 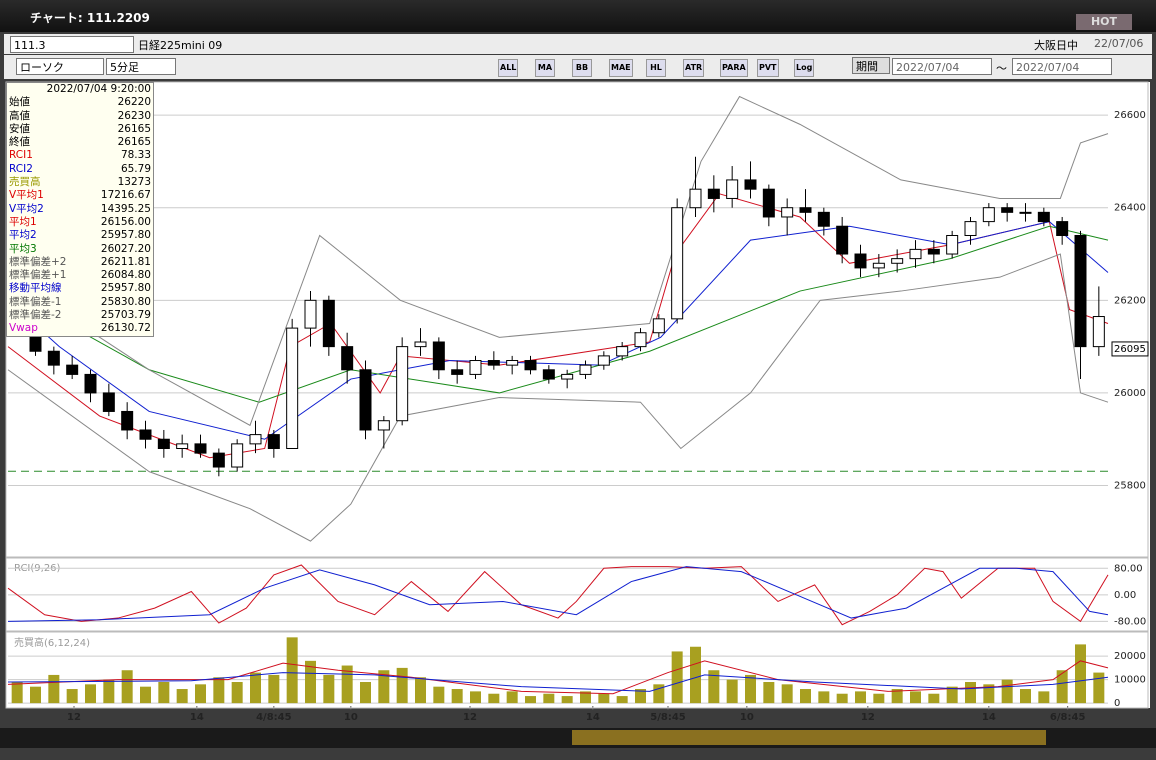 What do you see at coordinates (80, 328) in the screenshot?
I see `info-row: Vwap 26130.72` at bounding box center [80, 328].